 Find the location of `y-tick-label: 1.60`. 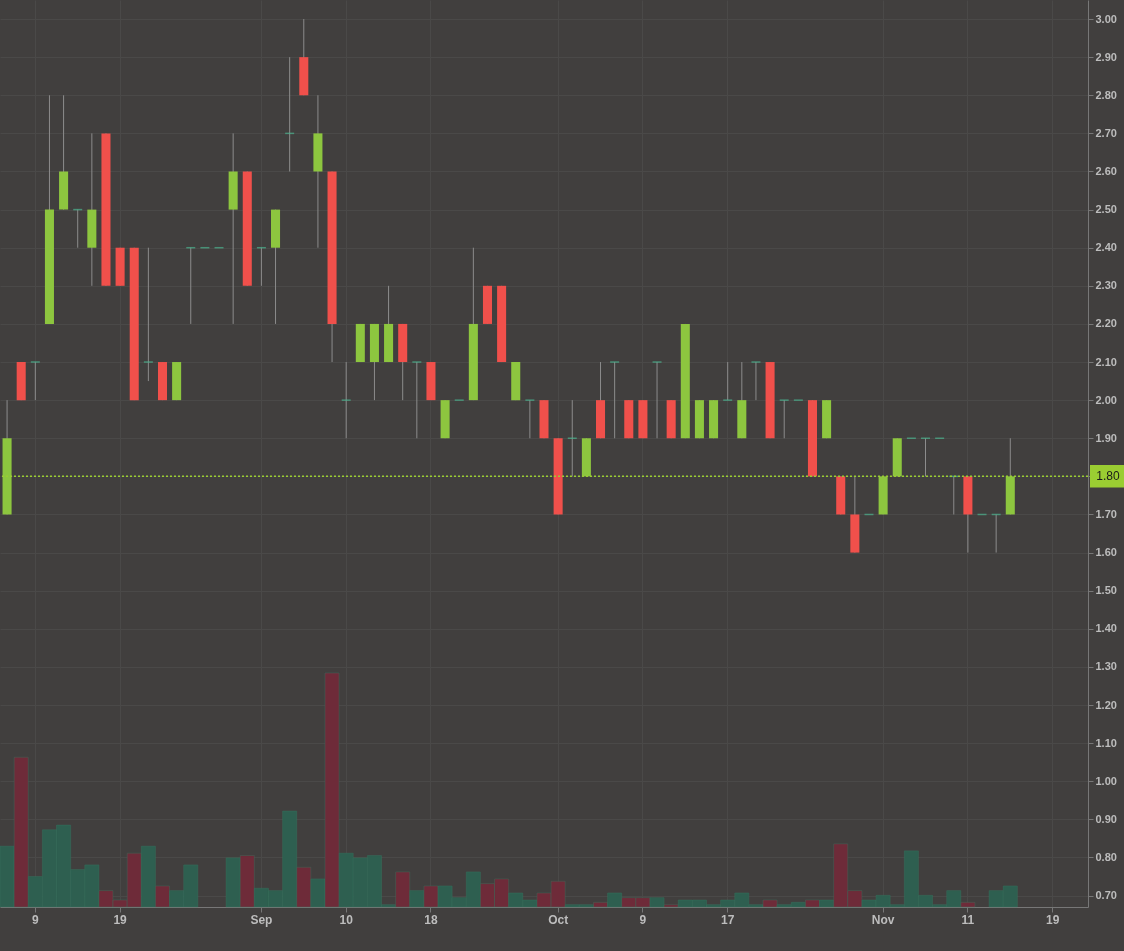

y-tick-label: 1.60 is located at coordinates (1106, 552).